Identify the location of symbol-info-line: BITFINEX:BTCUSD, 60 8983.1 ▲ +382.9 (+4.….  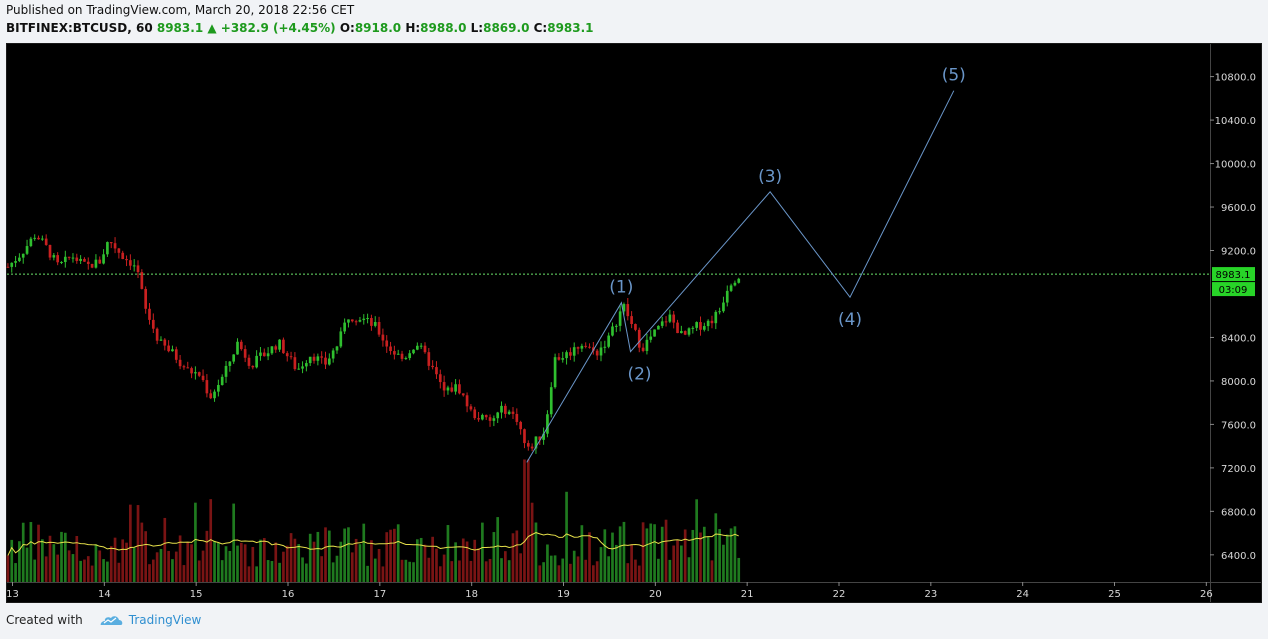
(300, 28).